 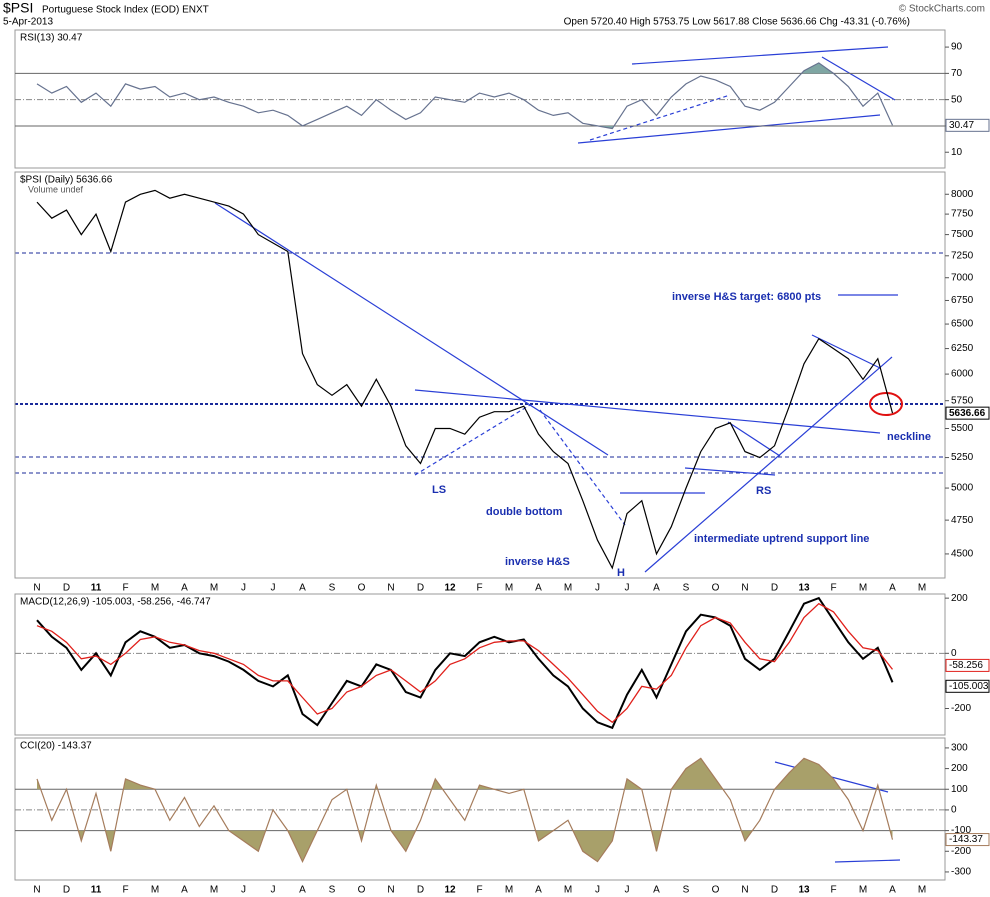 What do you see at coordinates (439, 490) in the screenshot?
I see `annotation: LS` at bounding box center [439, 490].